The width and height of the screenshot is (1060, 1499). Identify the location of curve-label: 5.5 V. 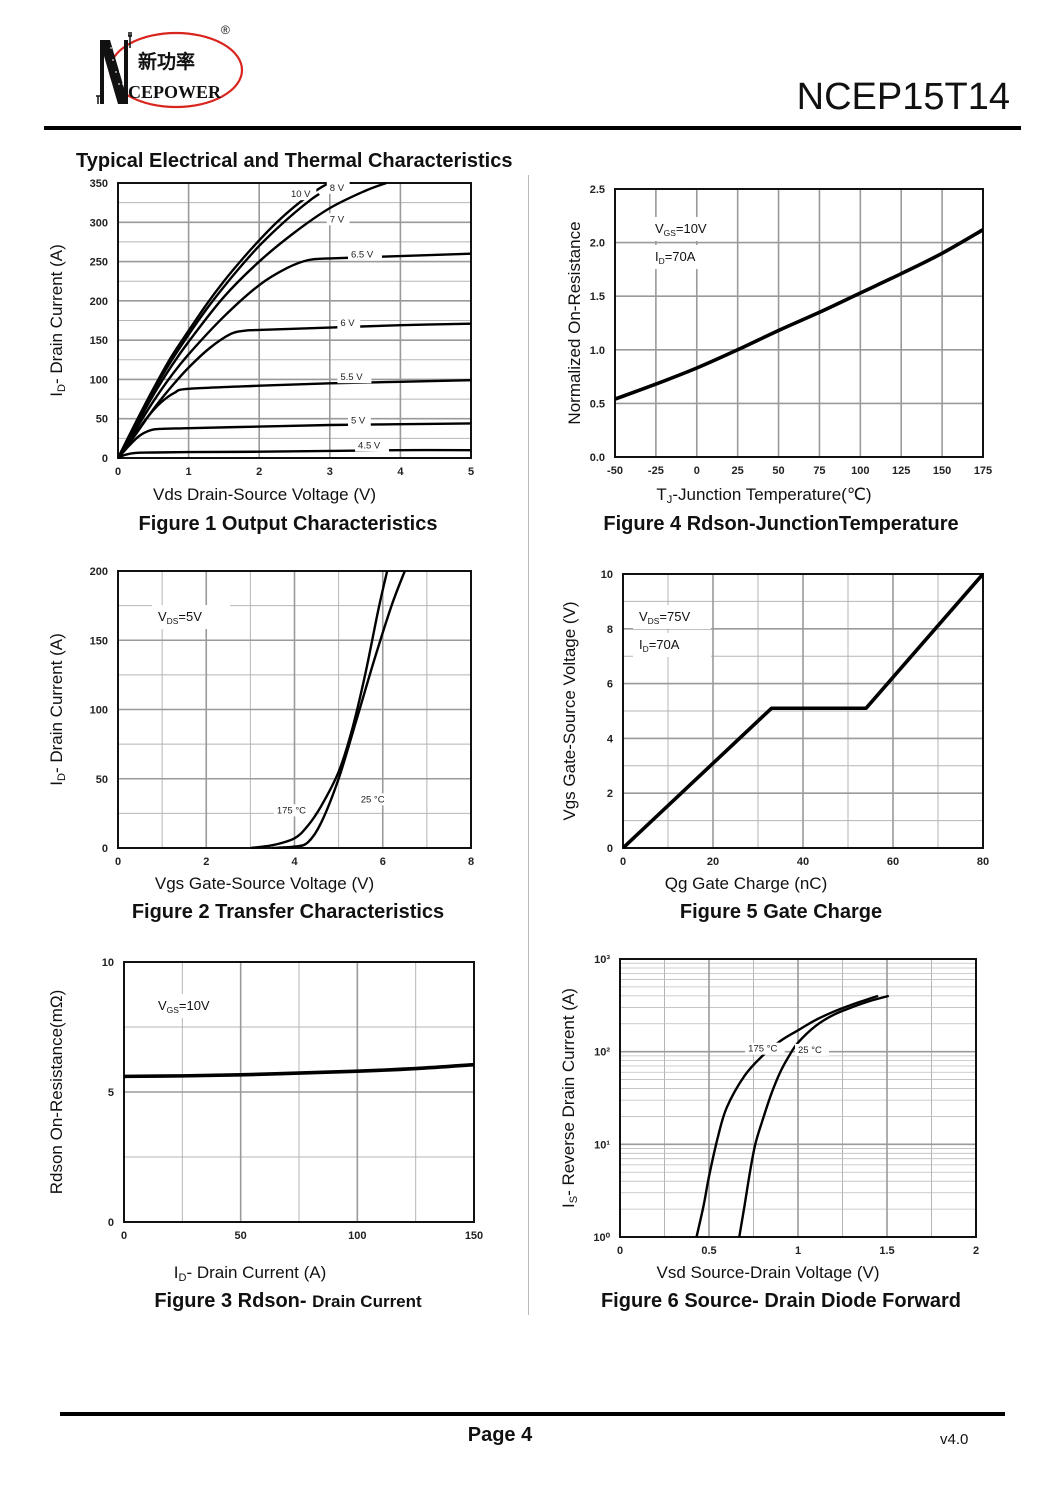
(351, 377).